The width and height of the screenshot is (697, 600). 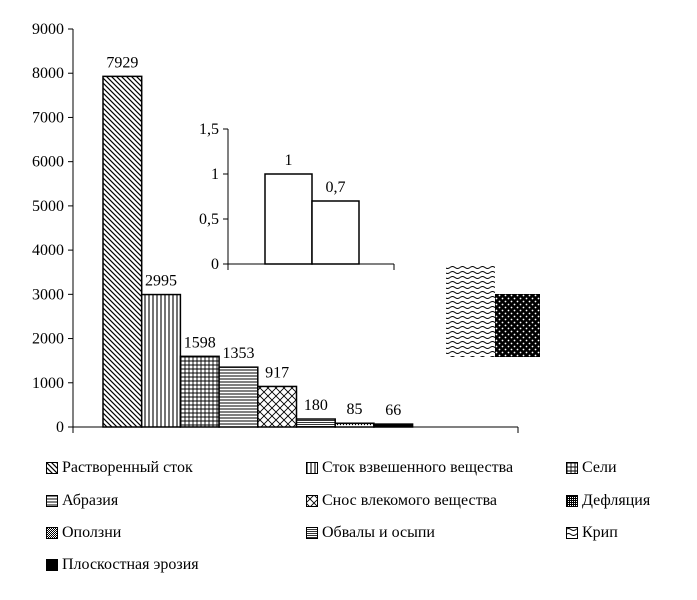 I want to click on legend-item-sheet-erosion: Плоскостная эрозия, so click(x=122, y=565).